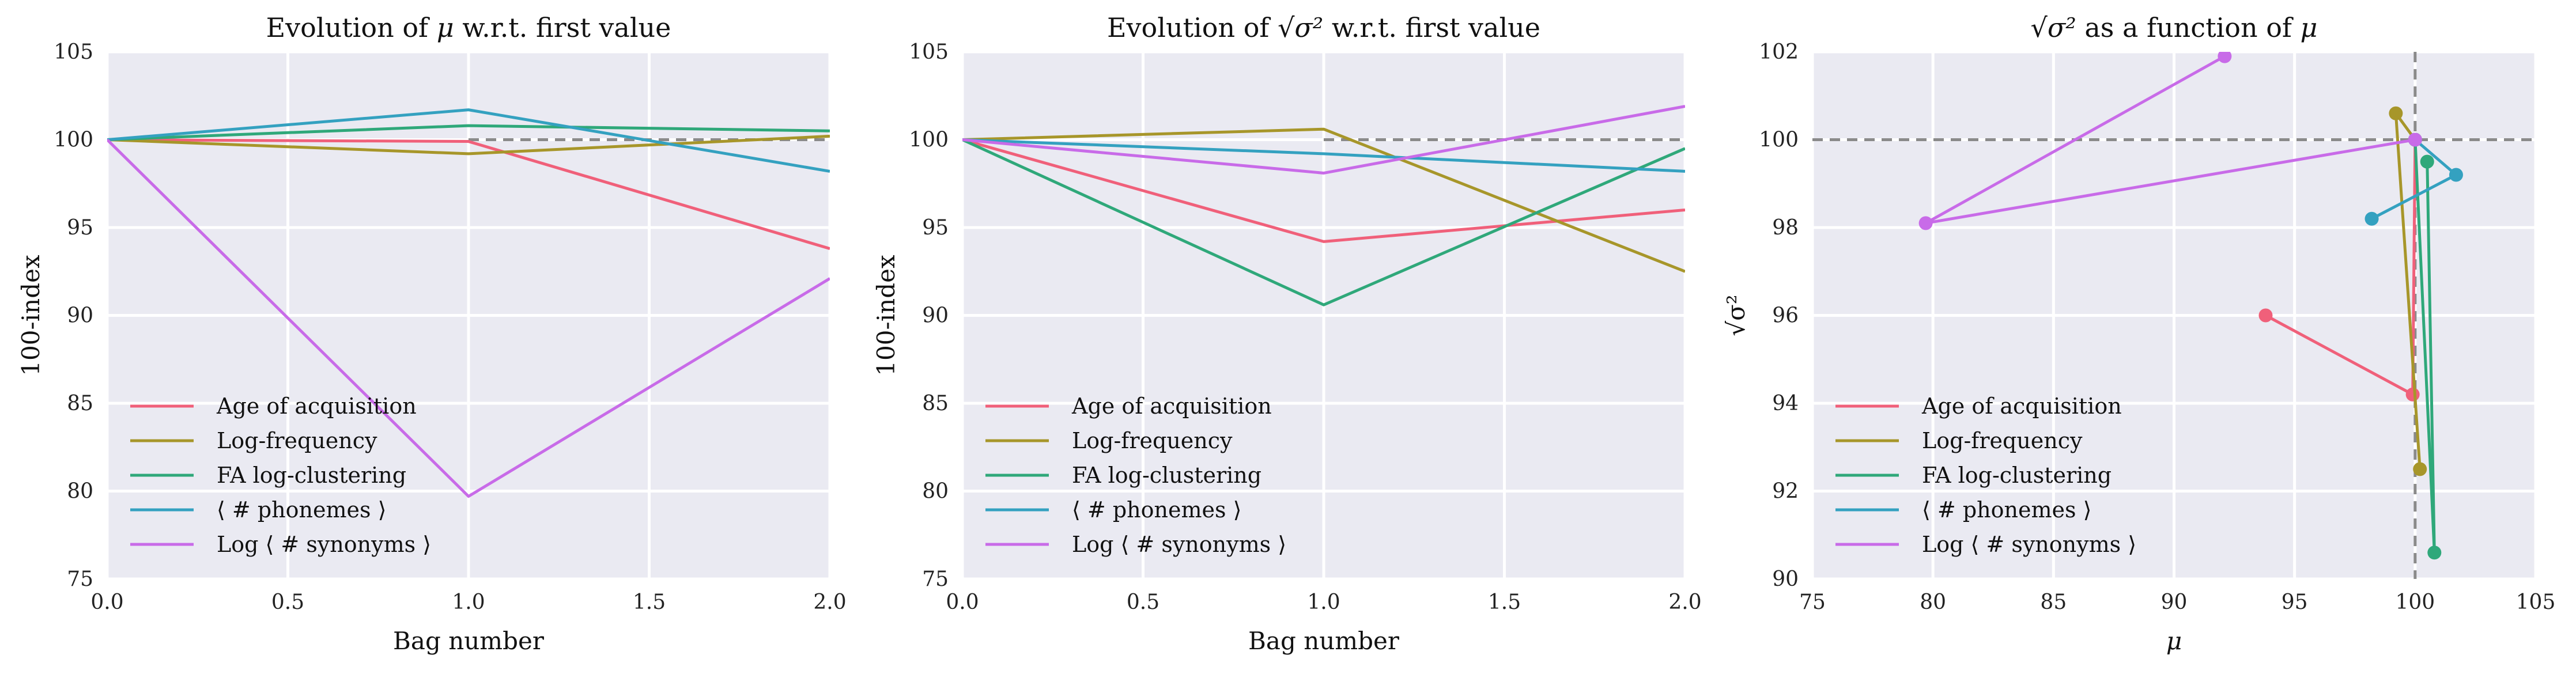  I want to click on x-tick-label: 100, so click(2415, 602).